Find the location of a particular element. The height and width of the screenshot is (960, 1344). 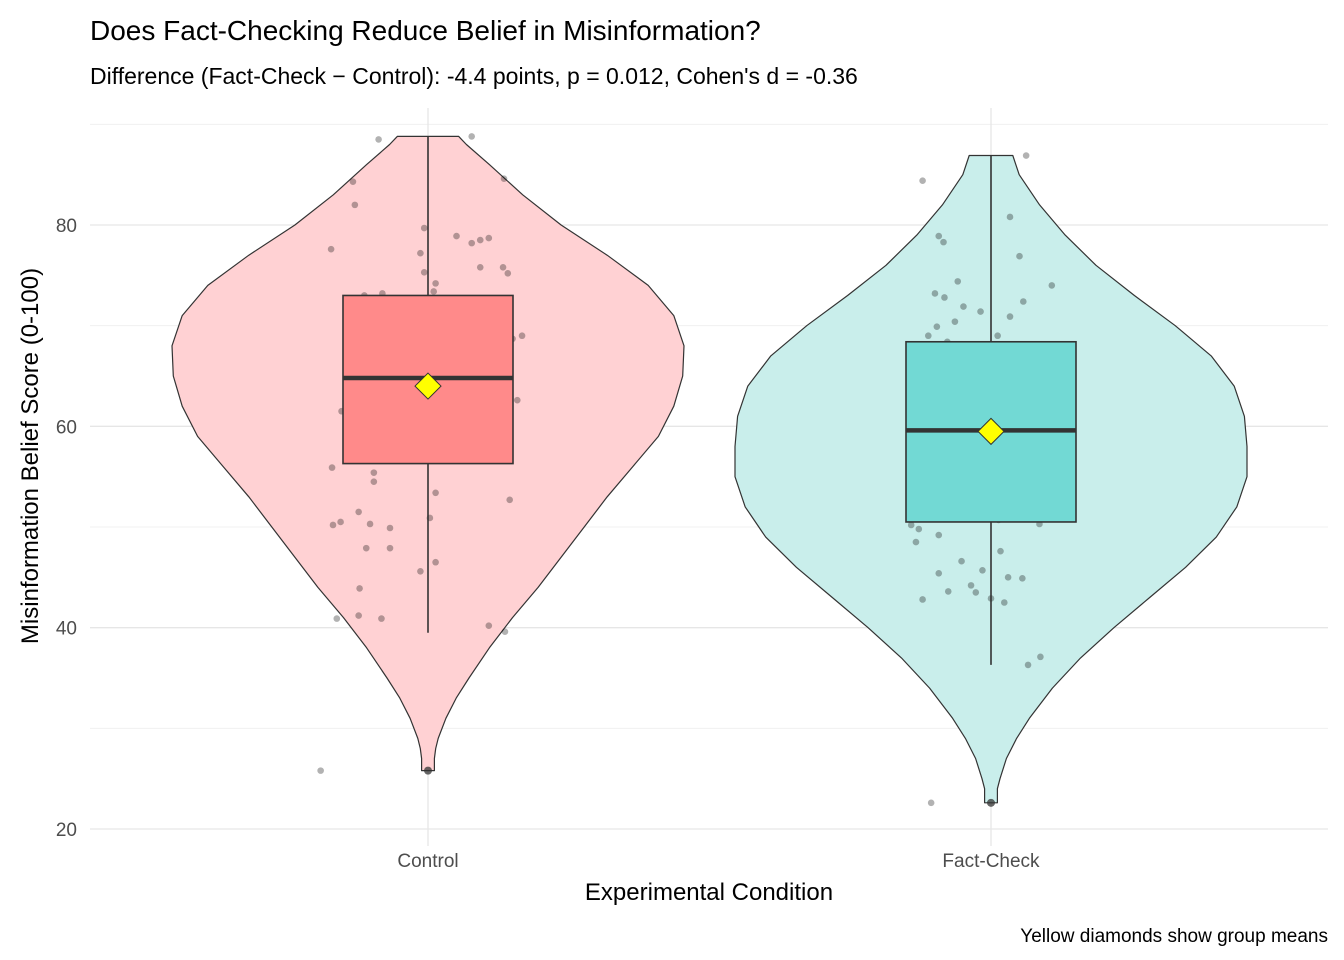

y-tick-label: 40 is located at coordinates (66, 629).